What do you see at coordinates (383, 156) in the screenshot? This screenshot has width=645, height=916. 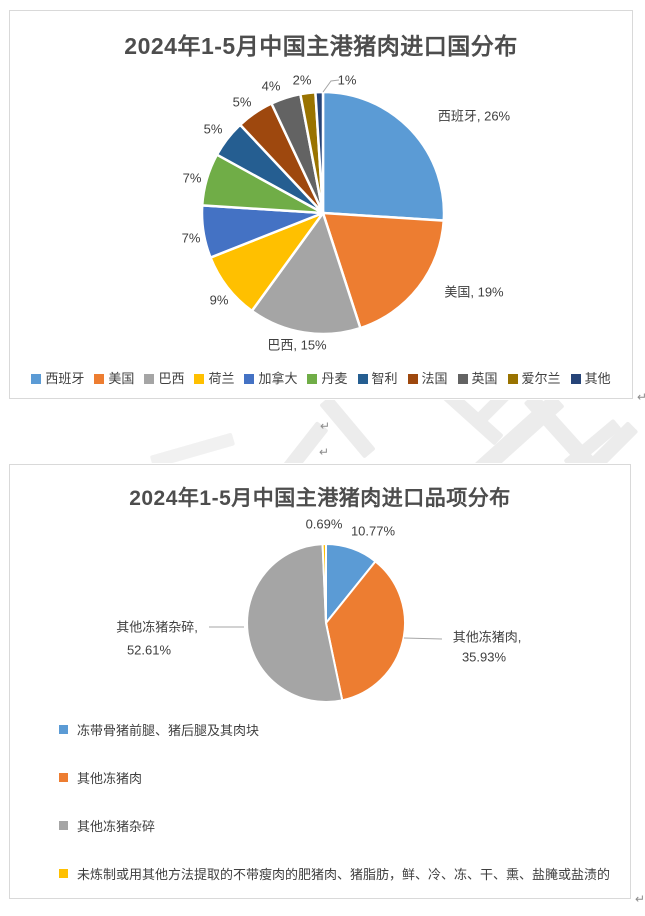 I see `pie-slice-西班牙` at bounding box center [383, 156].